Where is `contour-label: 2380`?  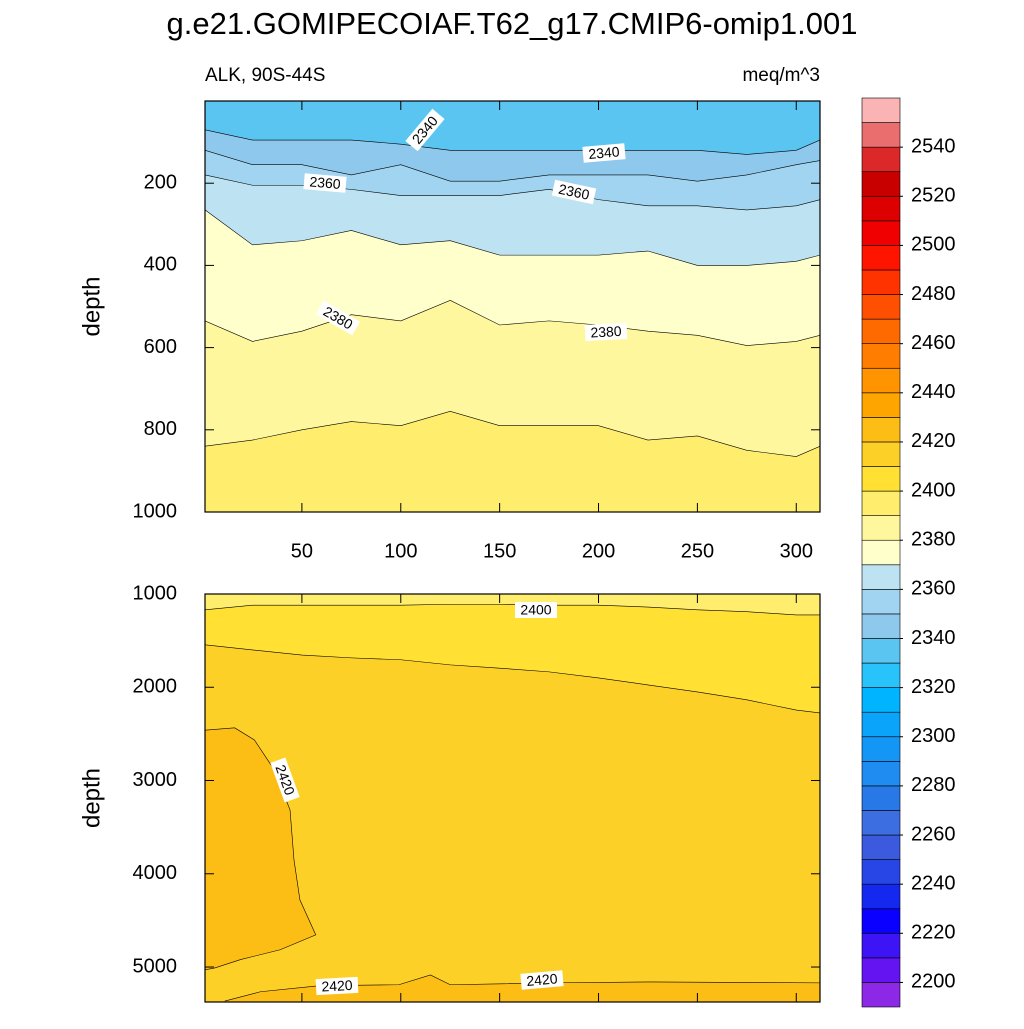
contour-label: 2380 is located at coordinates (606, 332).